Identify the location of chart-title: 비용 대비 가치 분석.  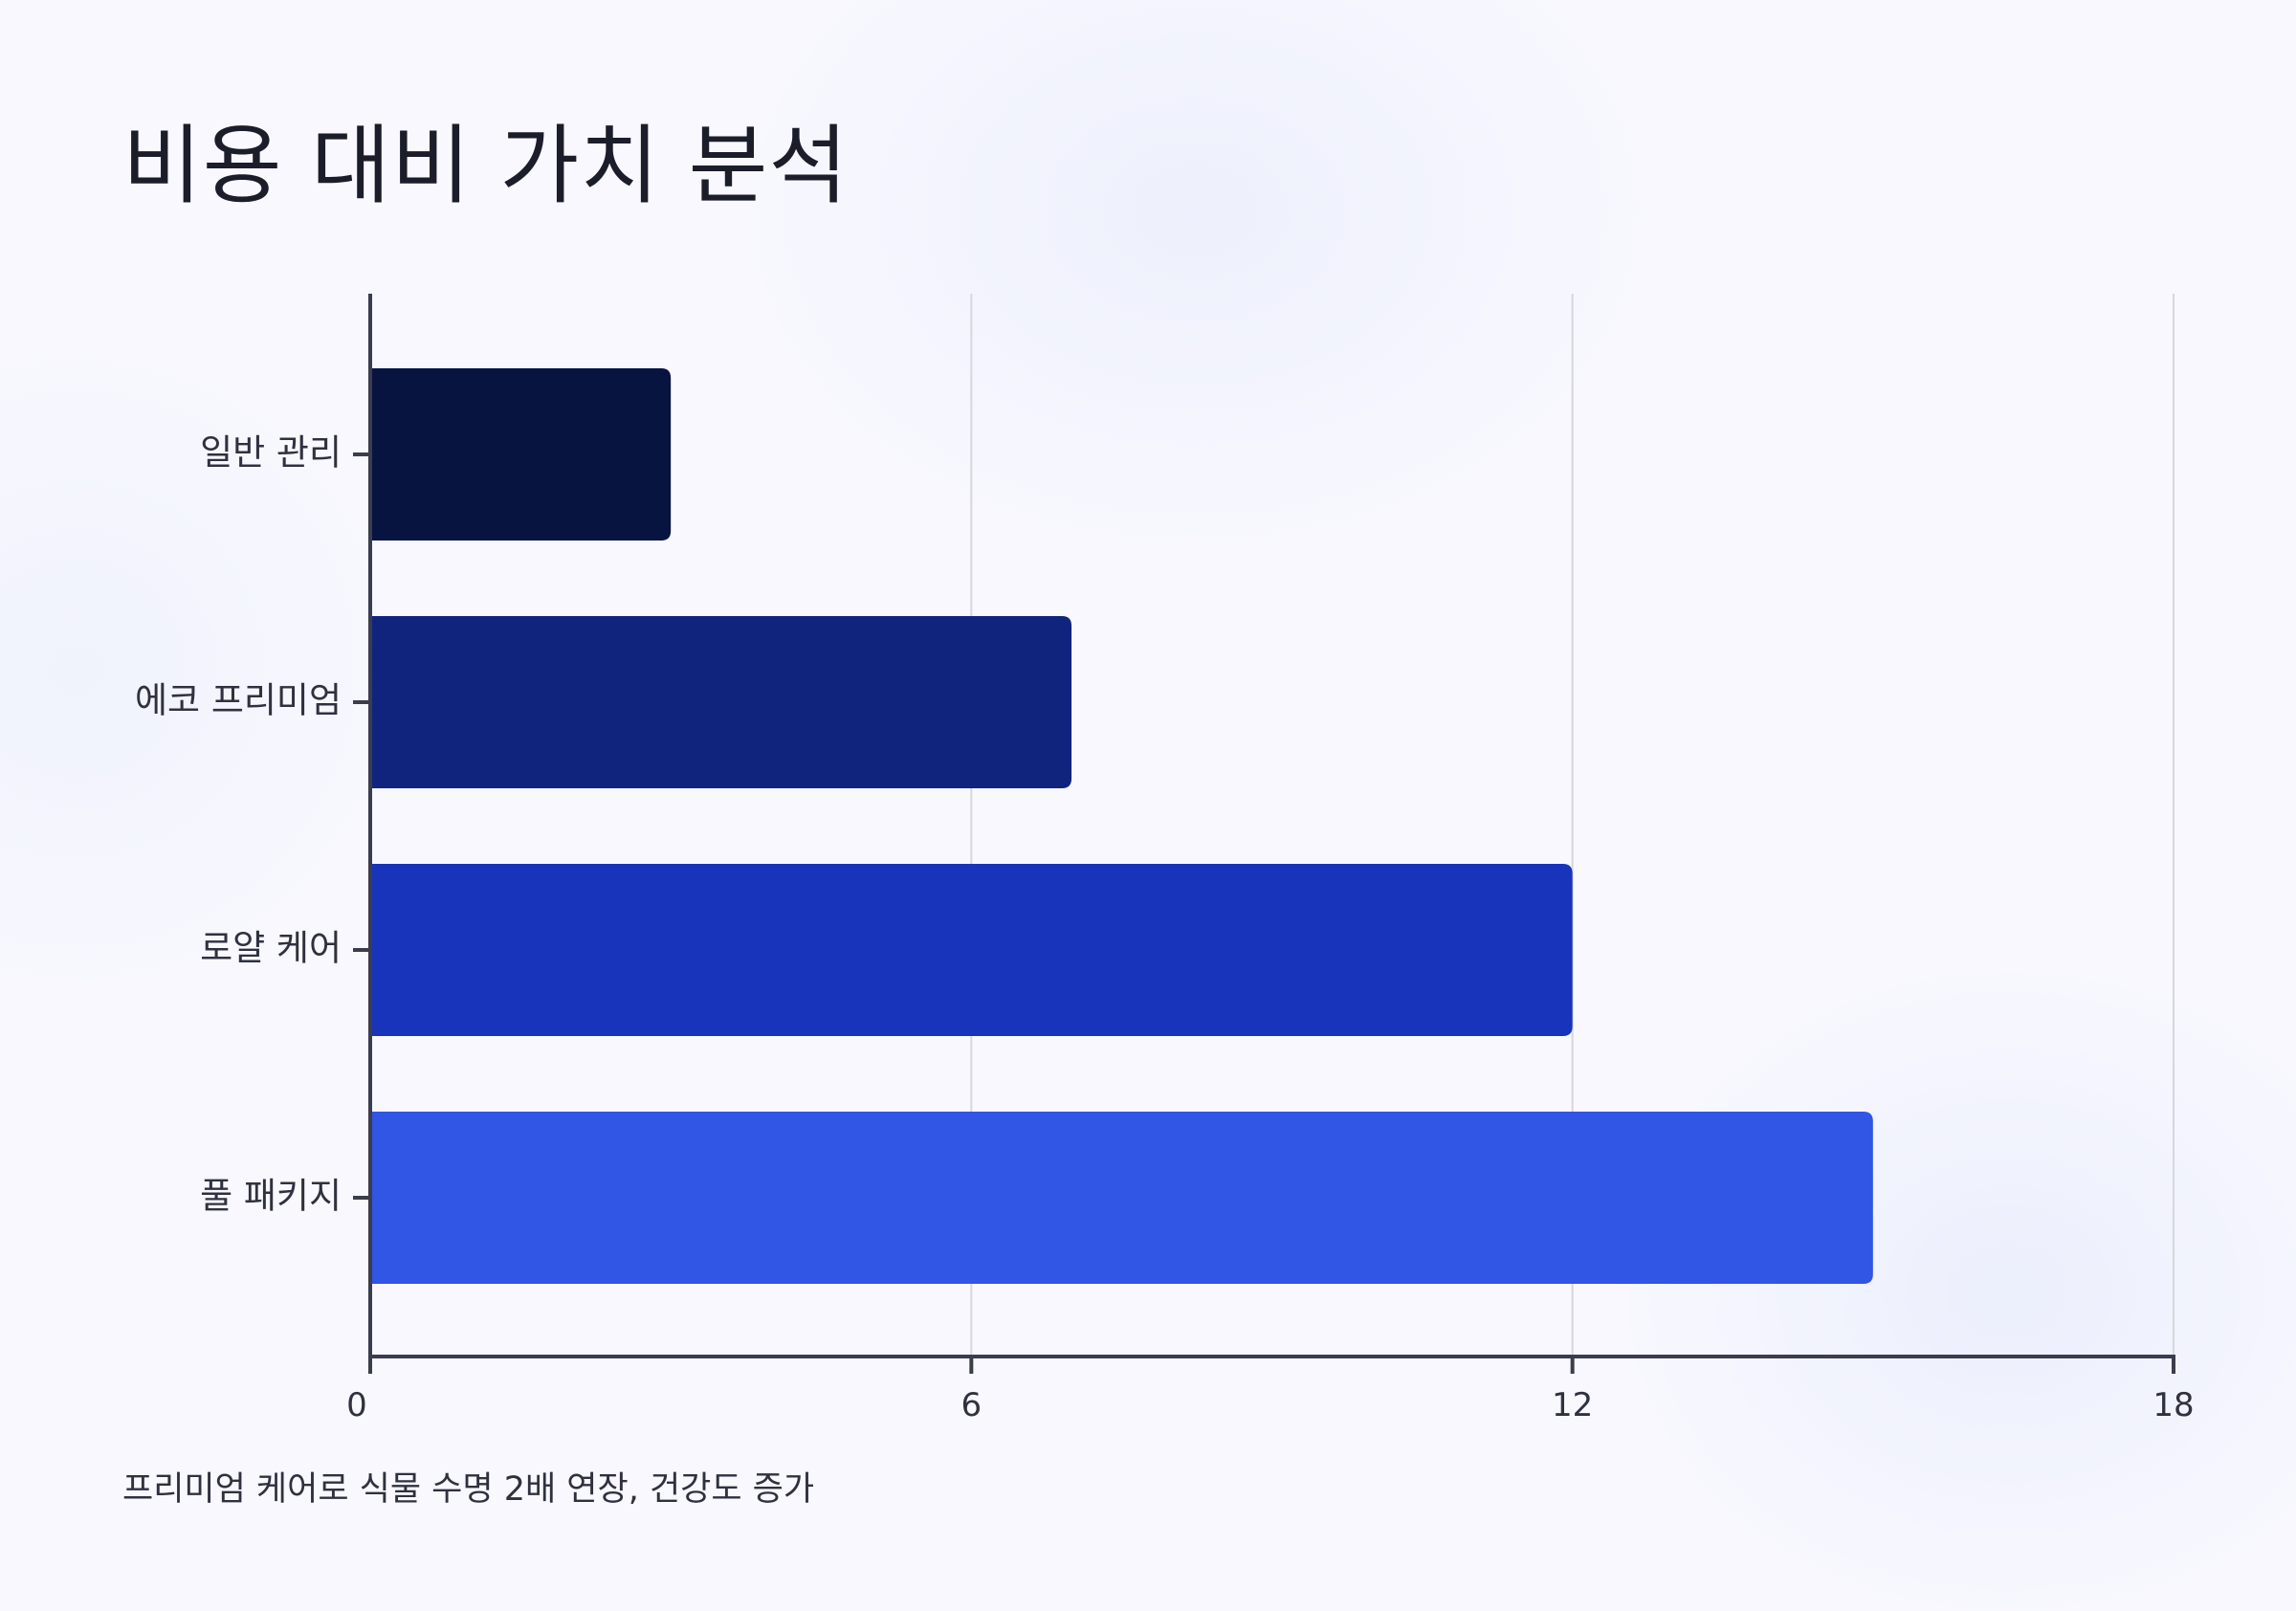
(486, 166).